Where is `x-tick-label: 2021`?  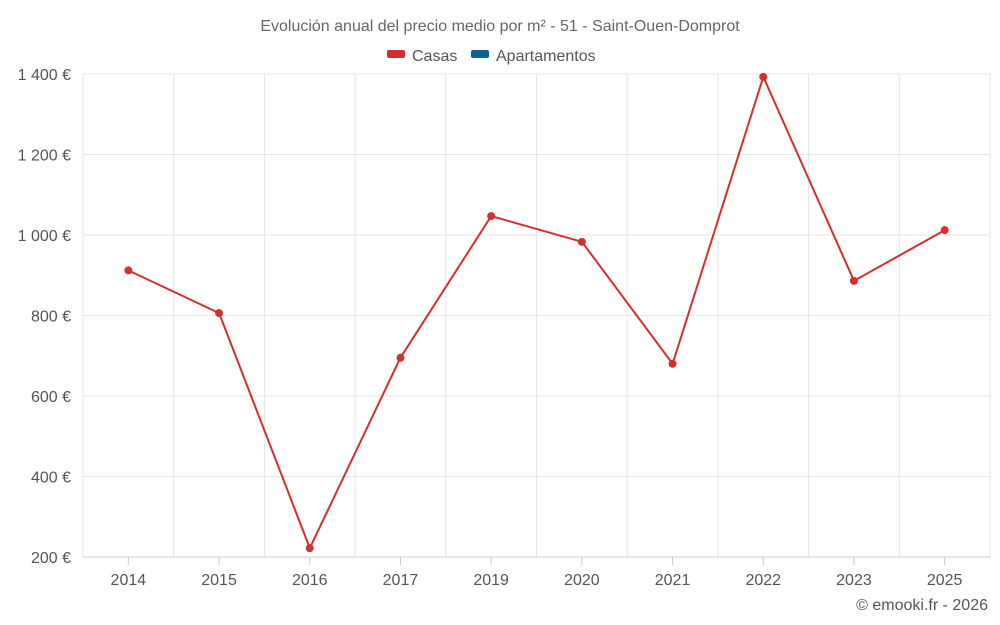
x-tick-label: 2021 is located at coordinates (673, 580).